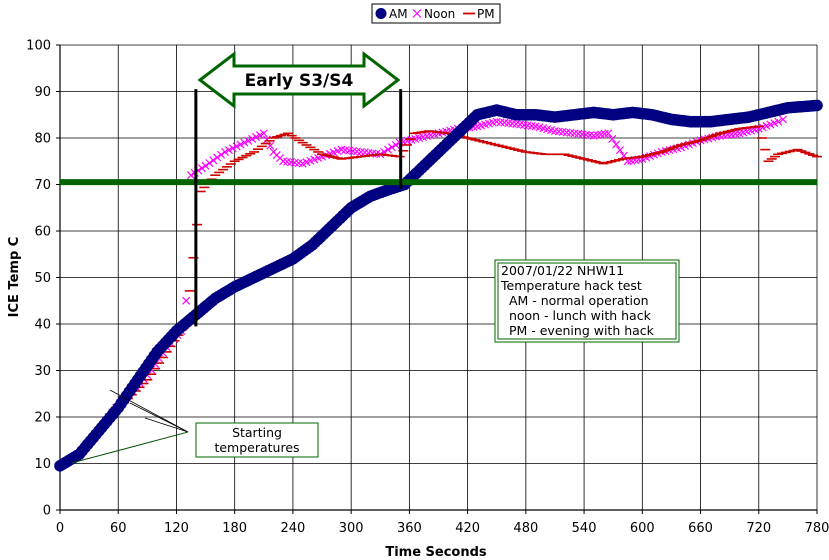 This screenshot has height=560, width=829. Describe the element at coordinates (42, 325) in the screenshot. I see `y-tick-label: 40` at that location.